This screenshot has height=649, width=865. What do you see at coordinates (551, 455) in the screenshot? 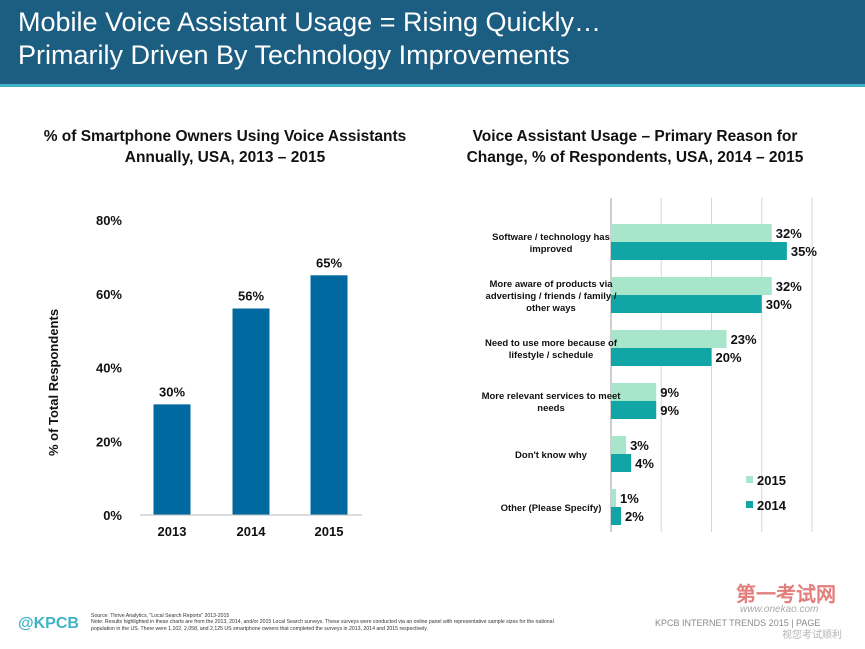
I see `category-label: Don't know why` at bounding box center [551, 455].